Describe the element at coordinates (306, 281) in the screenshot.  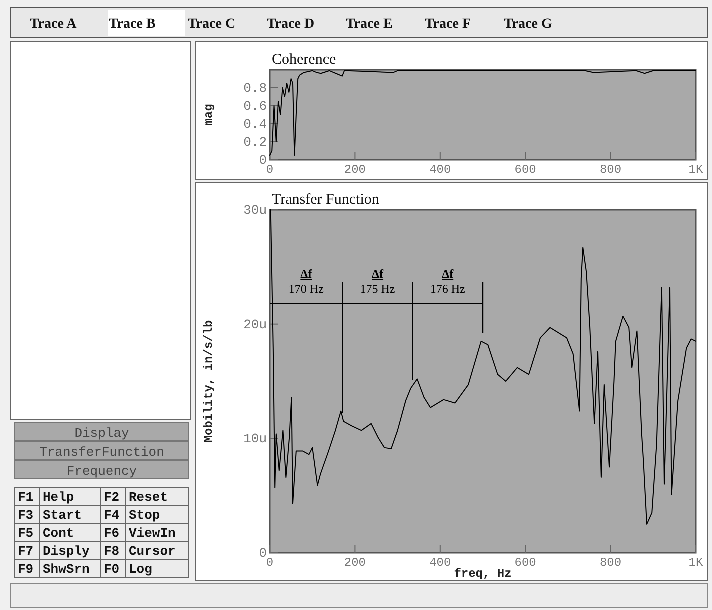
I see `annotation: Δf 170 Hz` at that location.